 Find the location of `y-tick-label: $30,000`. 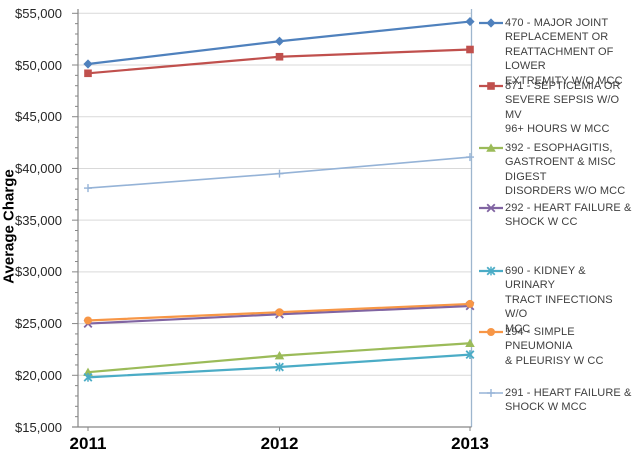

y-tick-label: $30,000 is located at coordinates (38, 272).